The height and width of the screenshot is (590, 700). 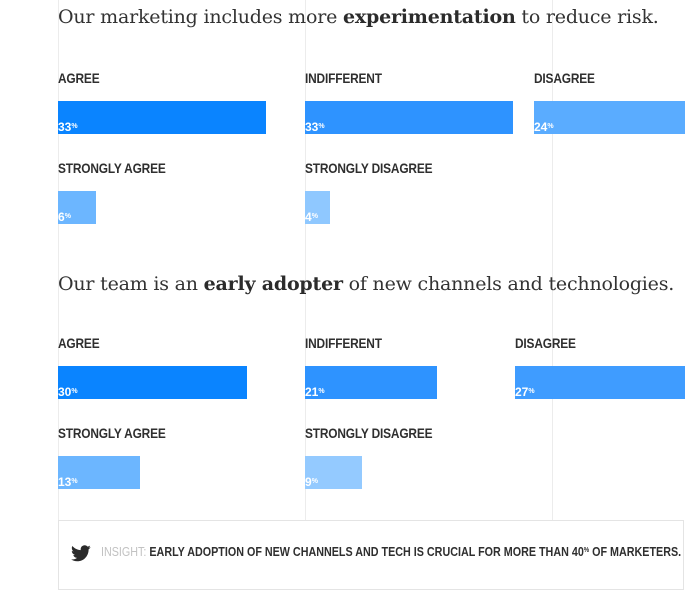 I want to click on title-part: Our team is an, so click(x=131, y=284).